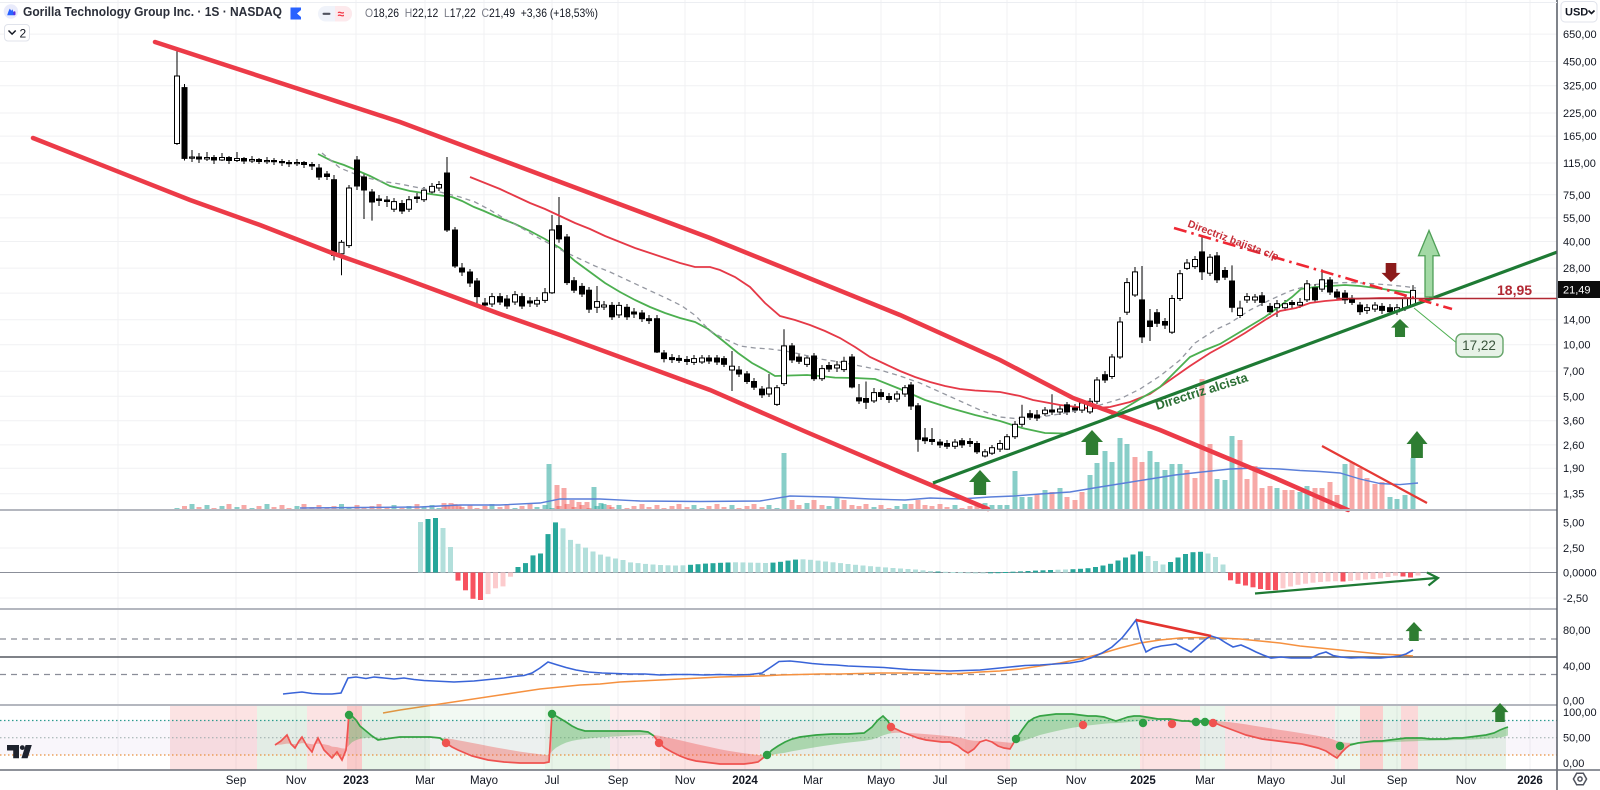 This screenshot has width=1600, height=790. What do you see at coordinates (1580, 137) in the screenshot?
I see `svg-text: 165,00` at bounding box center [1580, 137].